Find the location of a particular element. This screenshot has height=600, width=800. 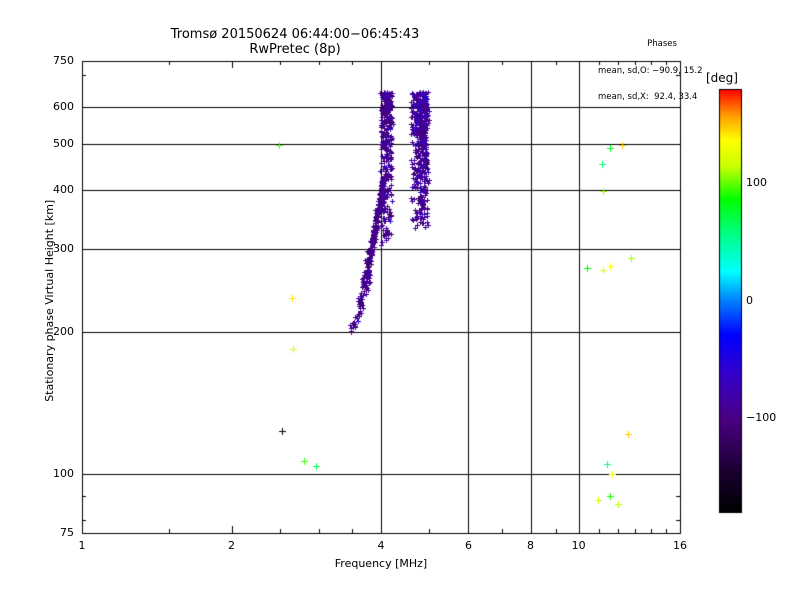

y-tick-label-300: 300 is located at coordinates (63, 248).